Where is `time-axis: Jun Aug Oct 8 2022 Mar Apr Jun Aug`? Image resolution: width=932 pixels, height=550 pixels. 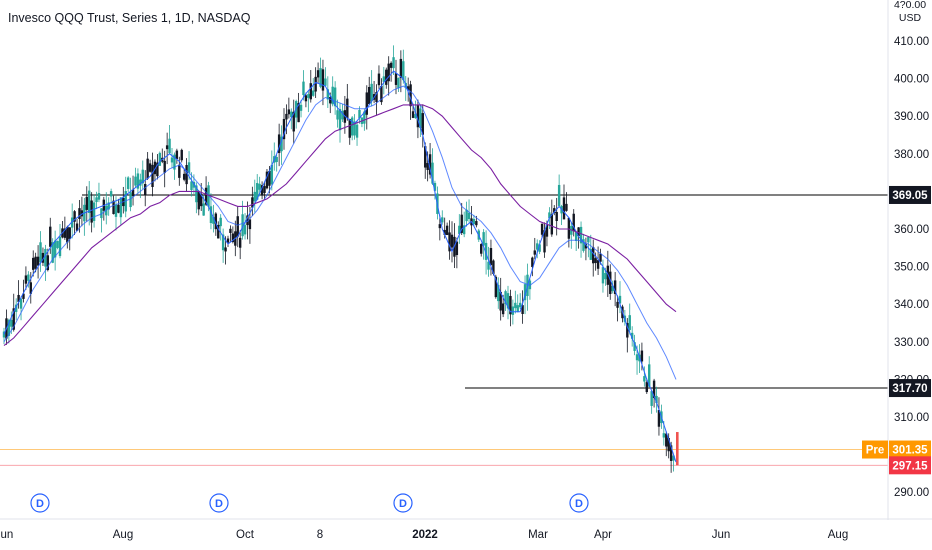
time-axis: Jun Aug Oct 8 2022 Mar Apr Jun Aug is located at coordinates (424, 535).